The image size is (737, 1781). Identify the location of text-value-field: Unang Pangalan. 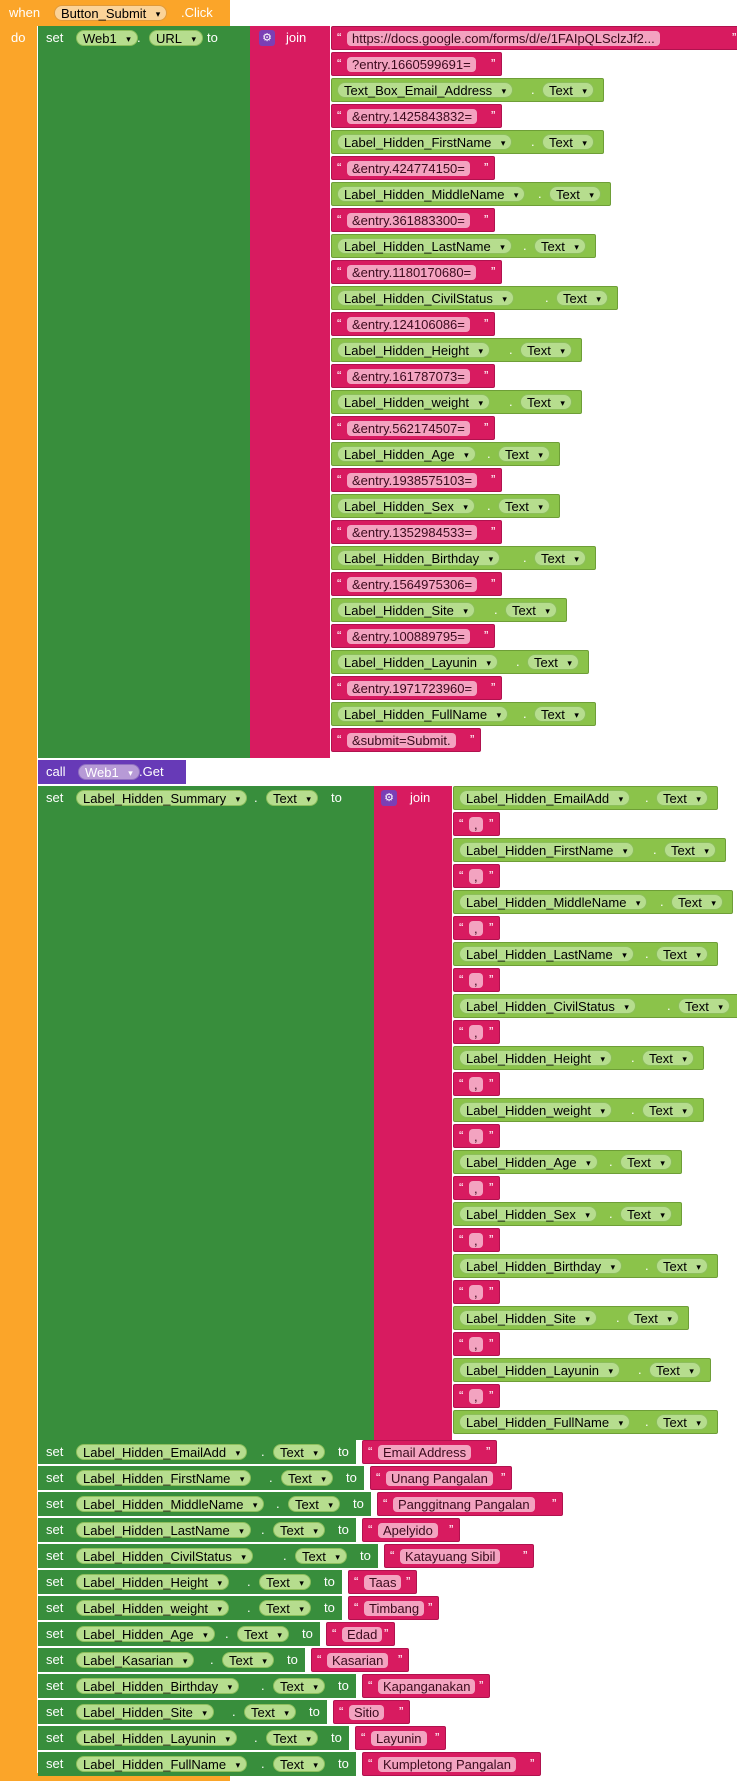
(439, 1478).